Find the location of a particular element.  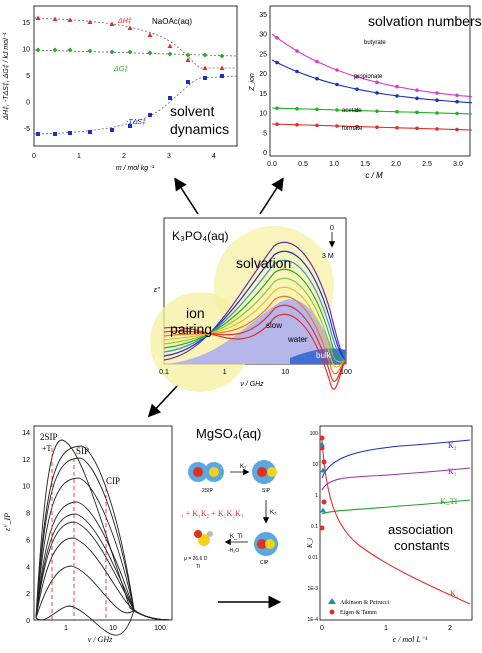

concentration-spectra is located at coordinates (255, 315).